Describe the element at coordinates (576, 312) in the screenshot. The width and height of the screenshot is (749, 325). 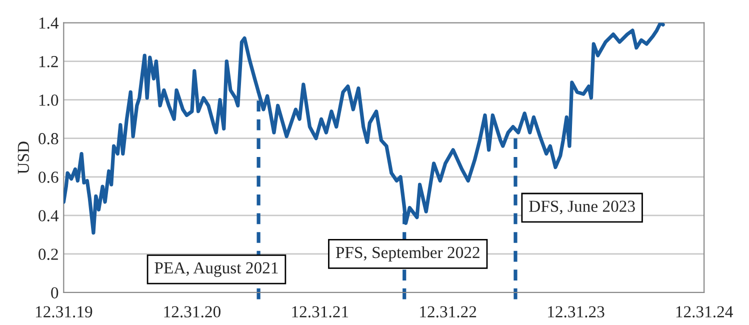
I see `x-tick-label: 12.31.23` at that location.